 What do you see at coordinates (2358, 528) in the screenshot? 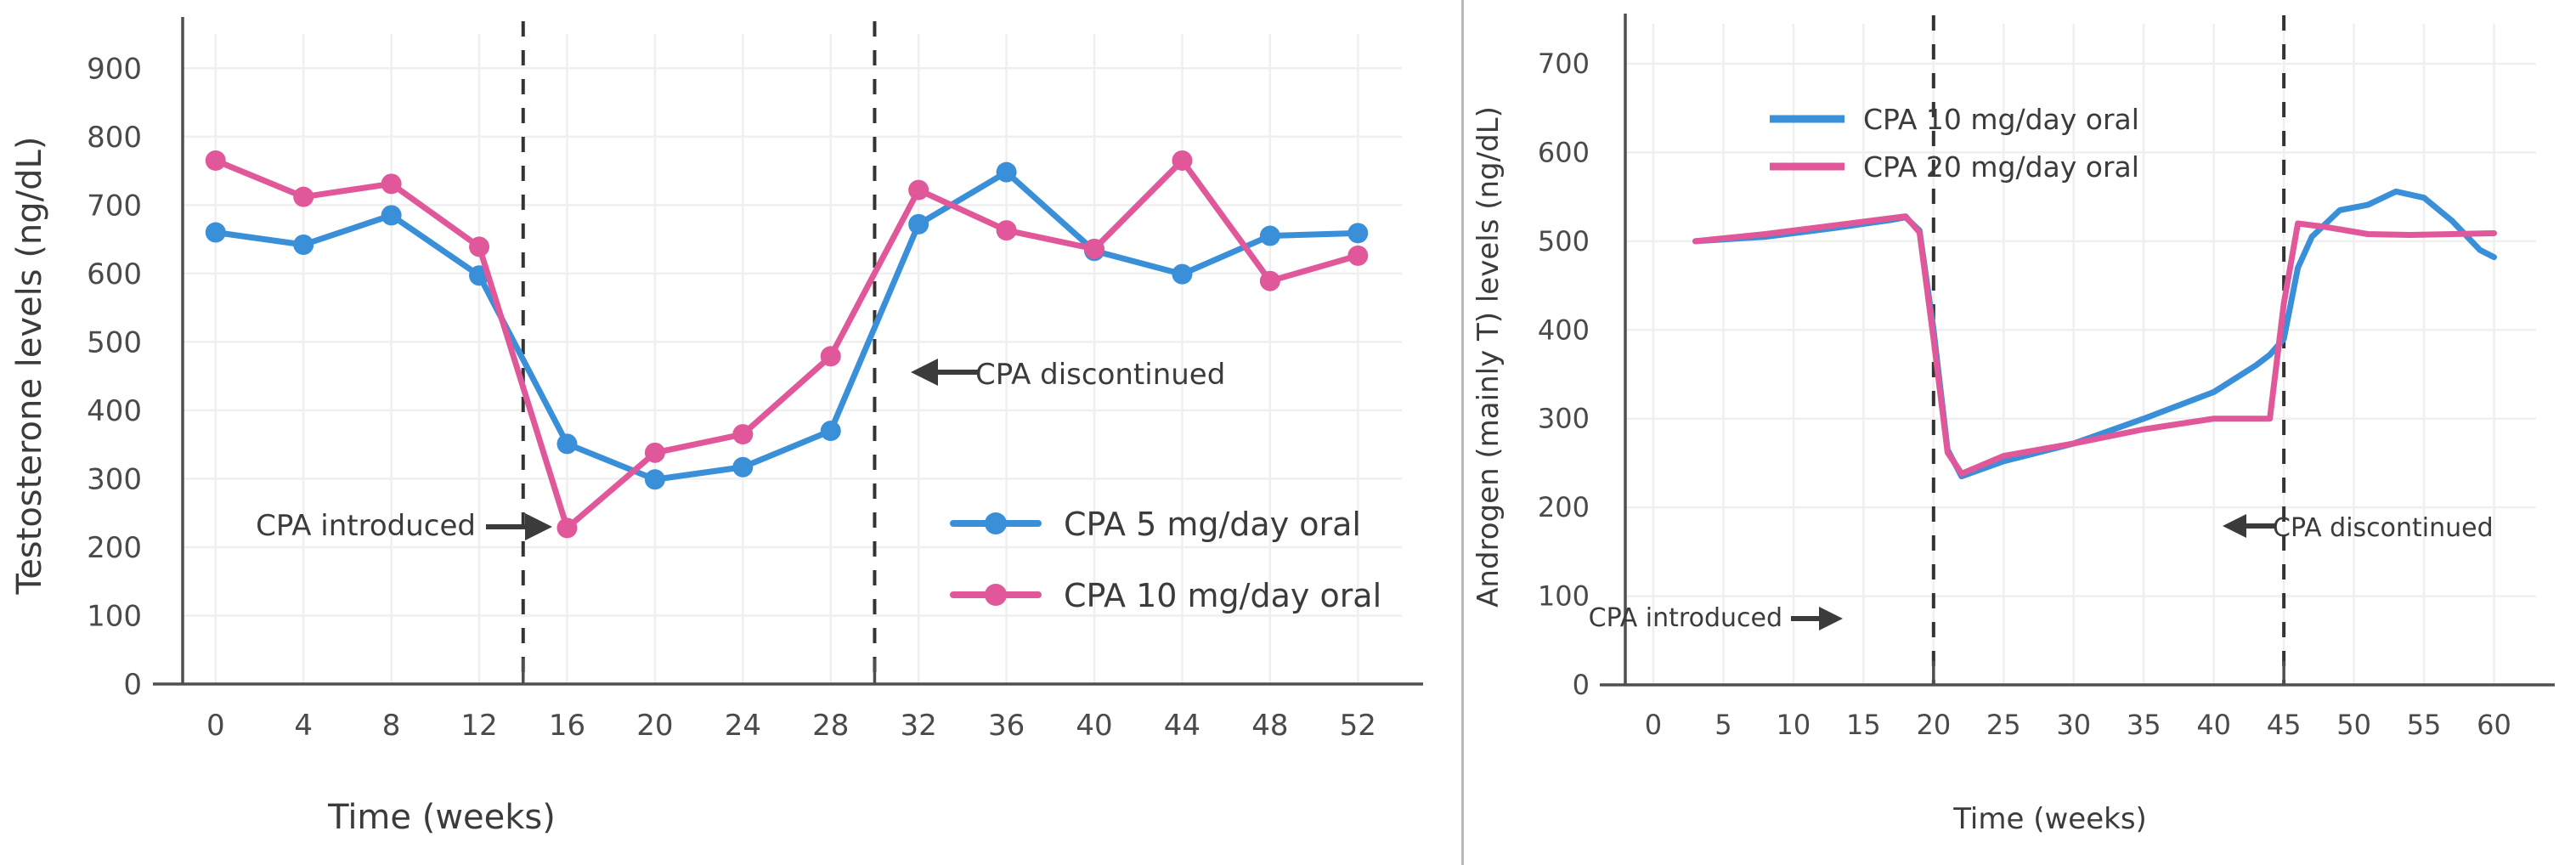
I see `right-annotation-cpa-discontinued: CPA discontinued` at bounding box center [2358, 528].